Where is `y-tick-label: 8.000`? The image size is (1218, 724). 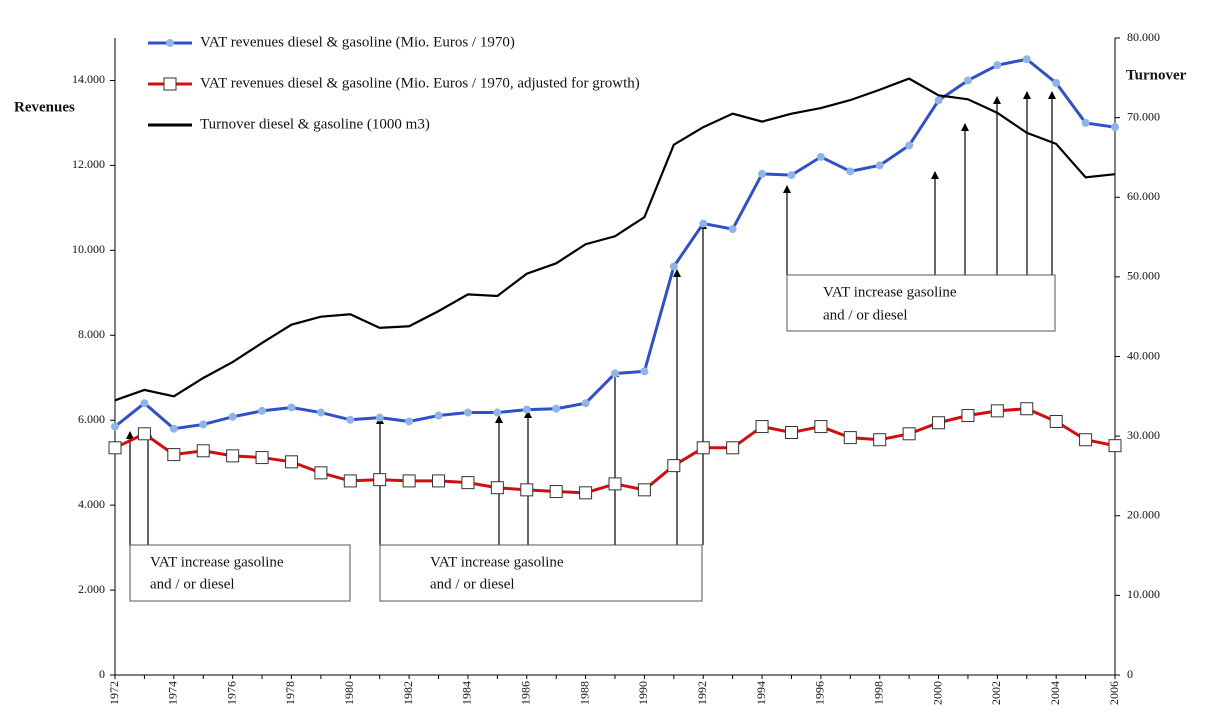 y-tick-label: 8.000 is located at coordinates (91, 334).